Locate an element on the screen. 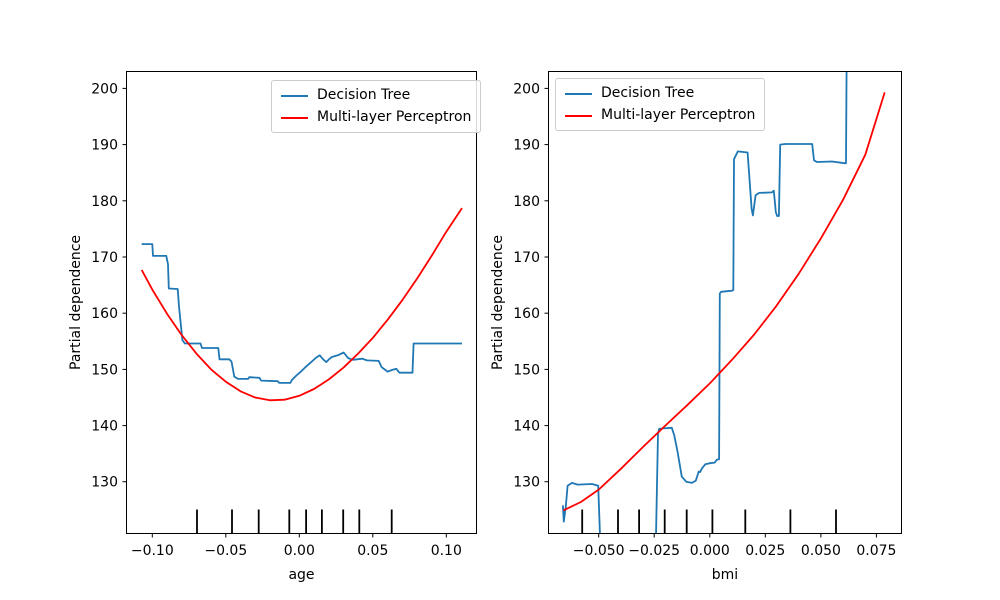 The height and width of the screenshot is (600, 1000). x-tick-label: −0.050 is located at coordinates (599, 551).